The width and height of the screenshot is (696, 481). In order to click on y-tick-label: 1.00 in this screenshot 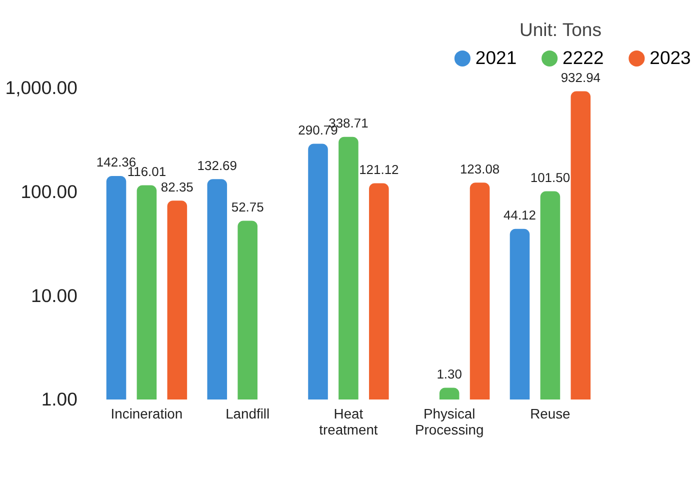, I will do `click(59, 399)`.